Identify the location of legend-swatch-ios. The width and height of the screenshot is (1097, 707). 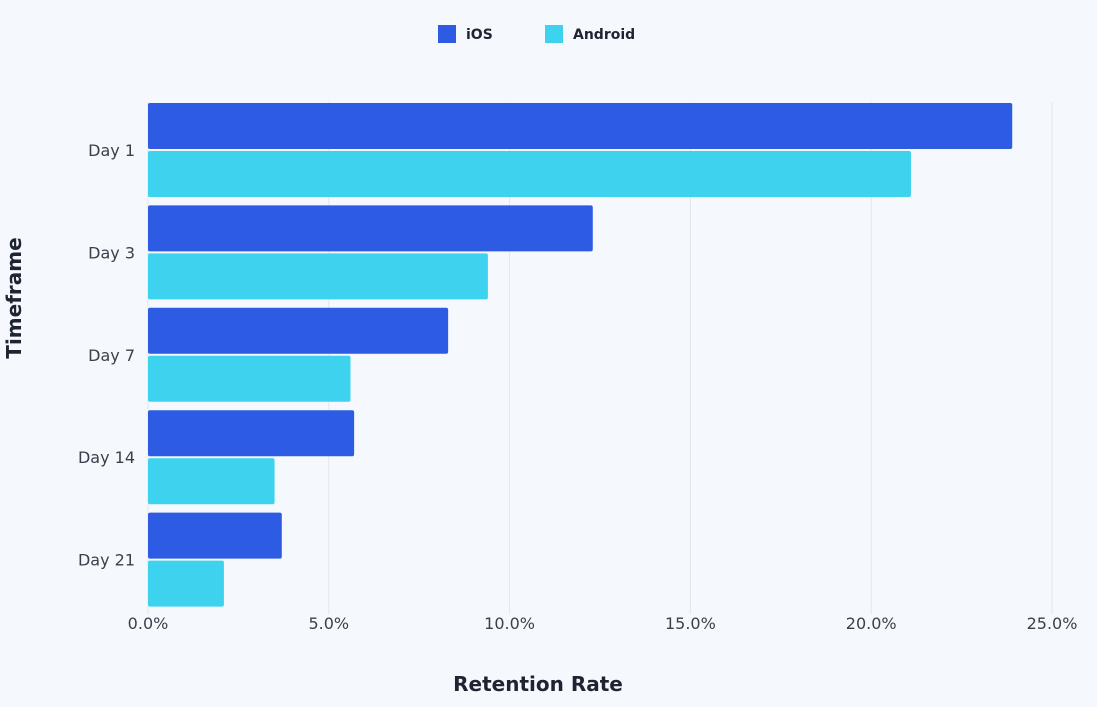
(447, 34).